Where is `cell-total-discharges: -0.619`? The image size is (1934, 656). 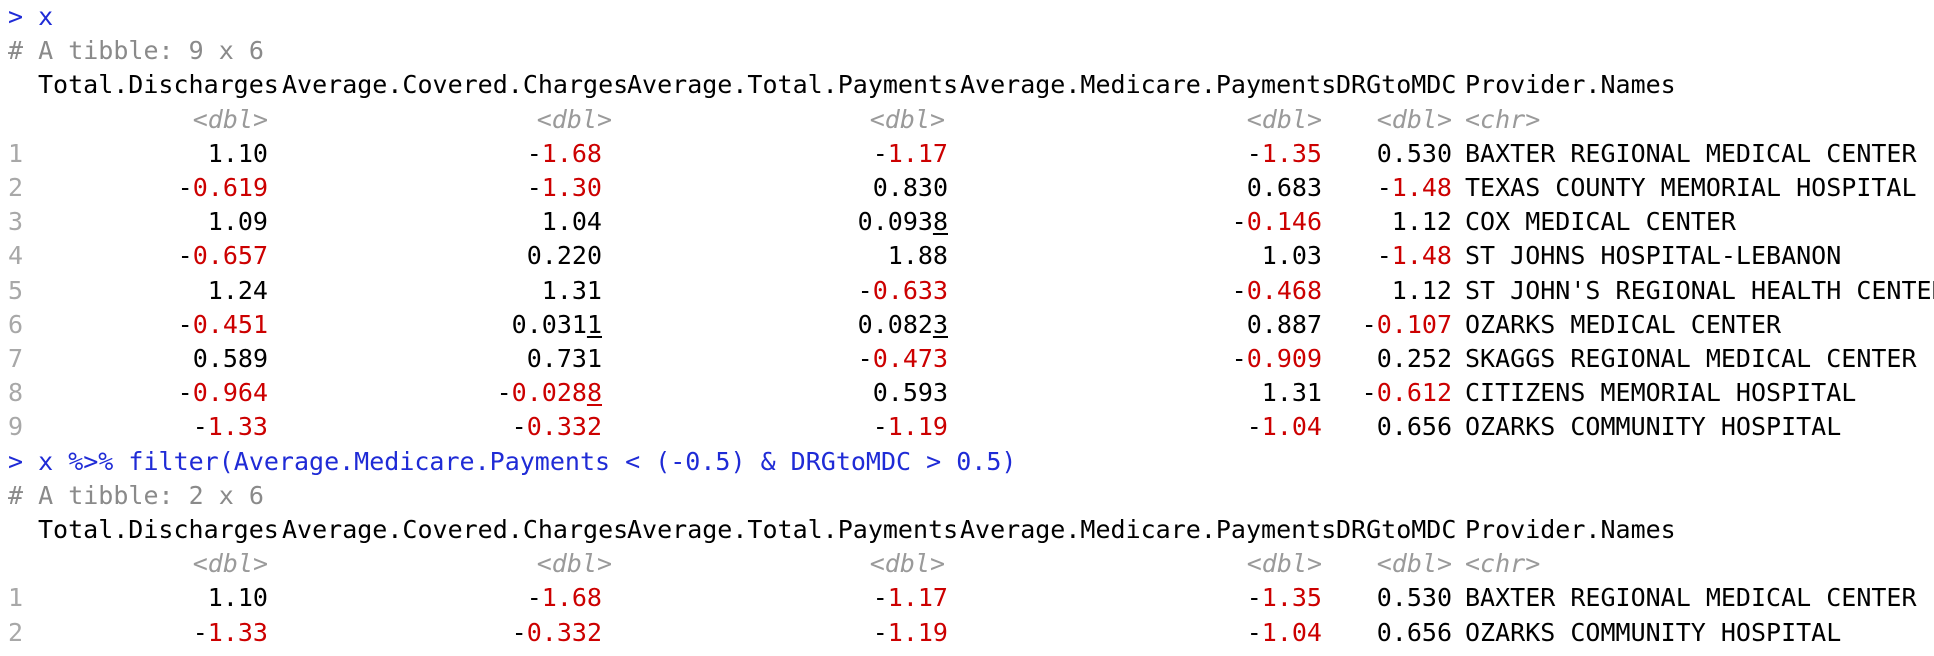
cell-total-discharges: -0.619 is located at coordinates (222, 187).